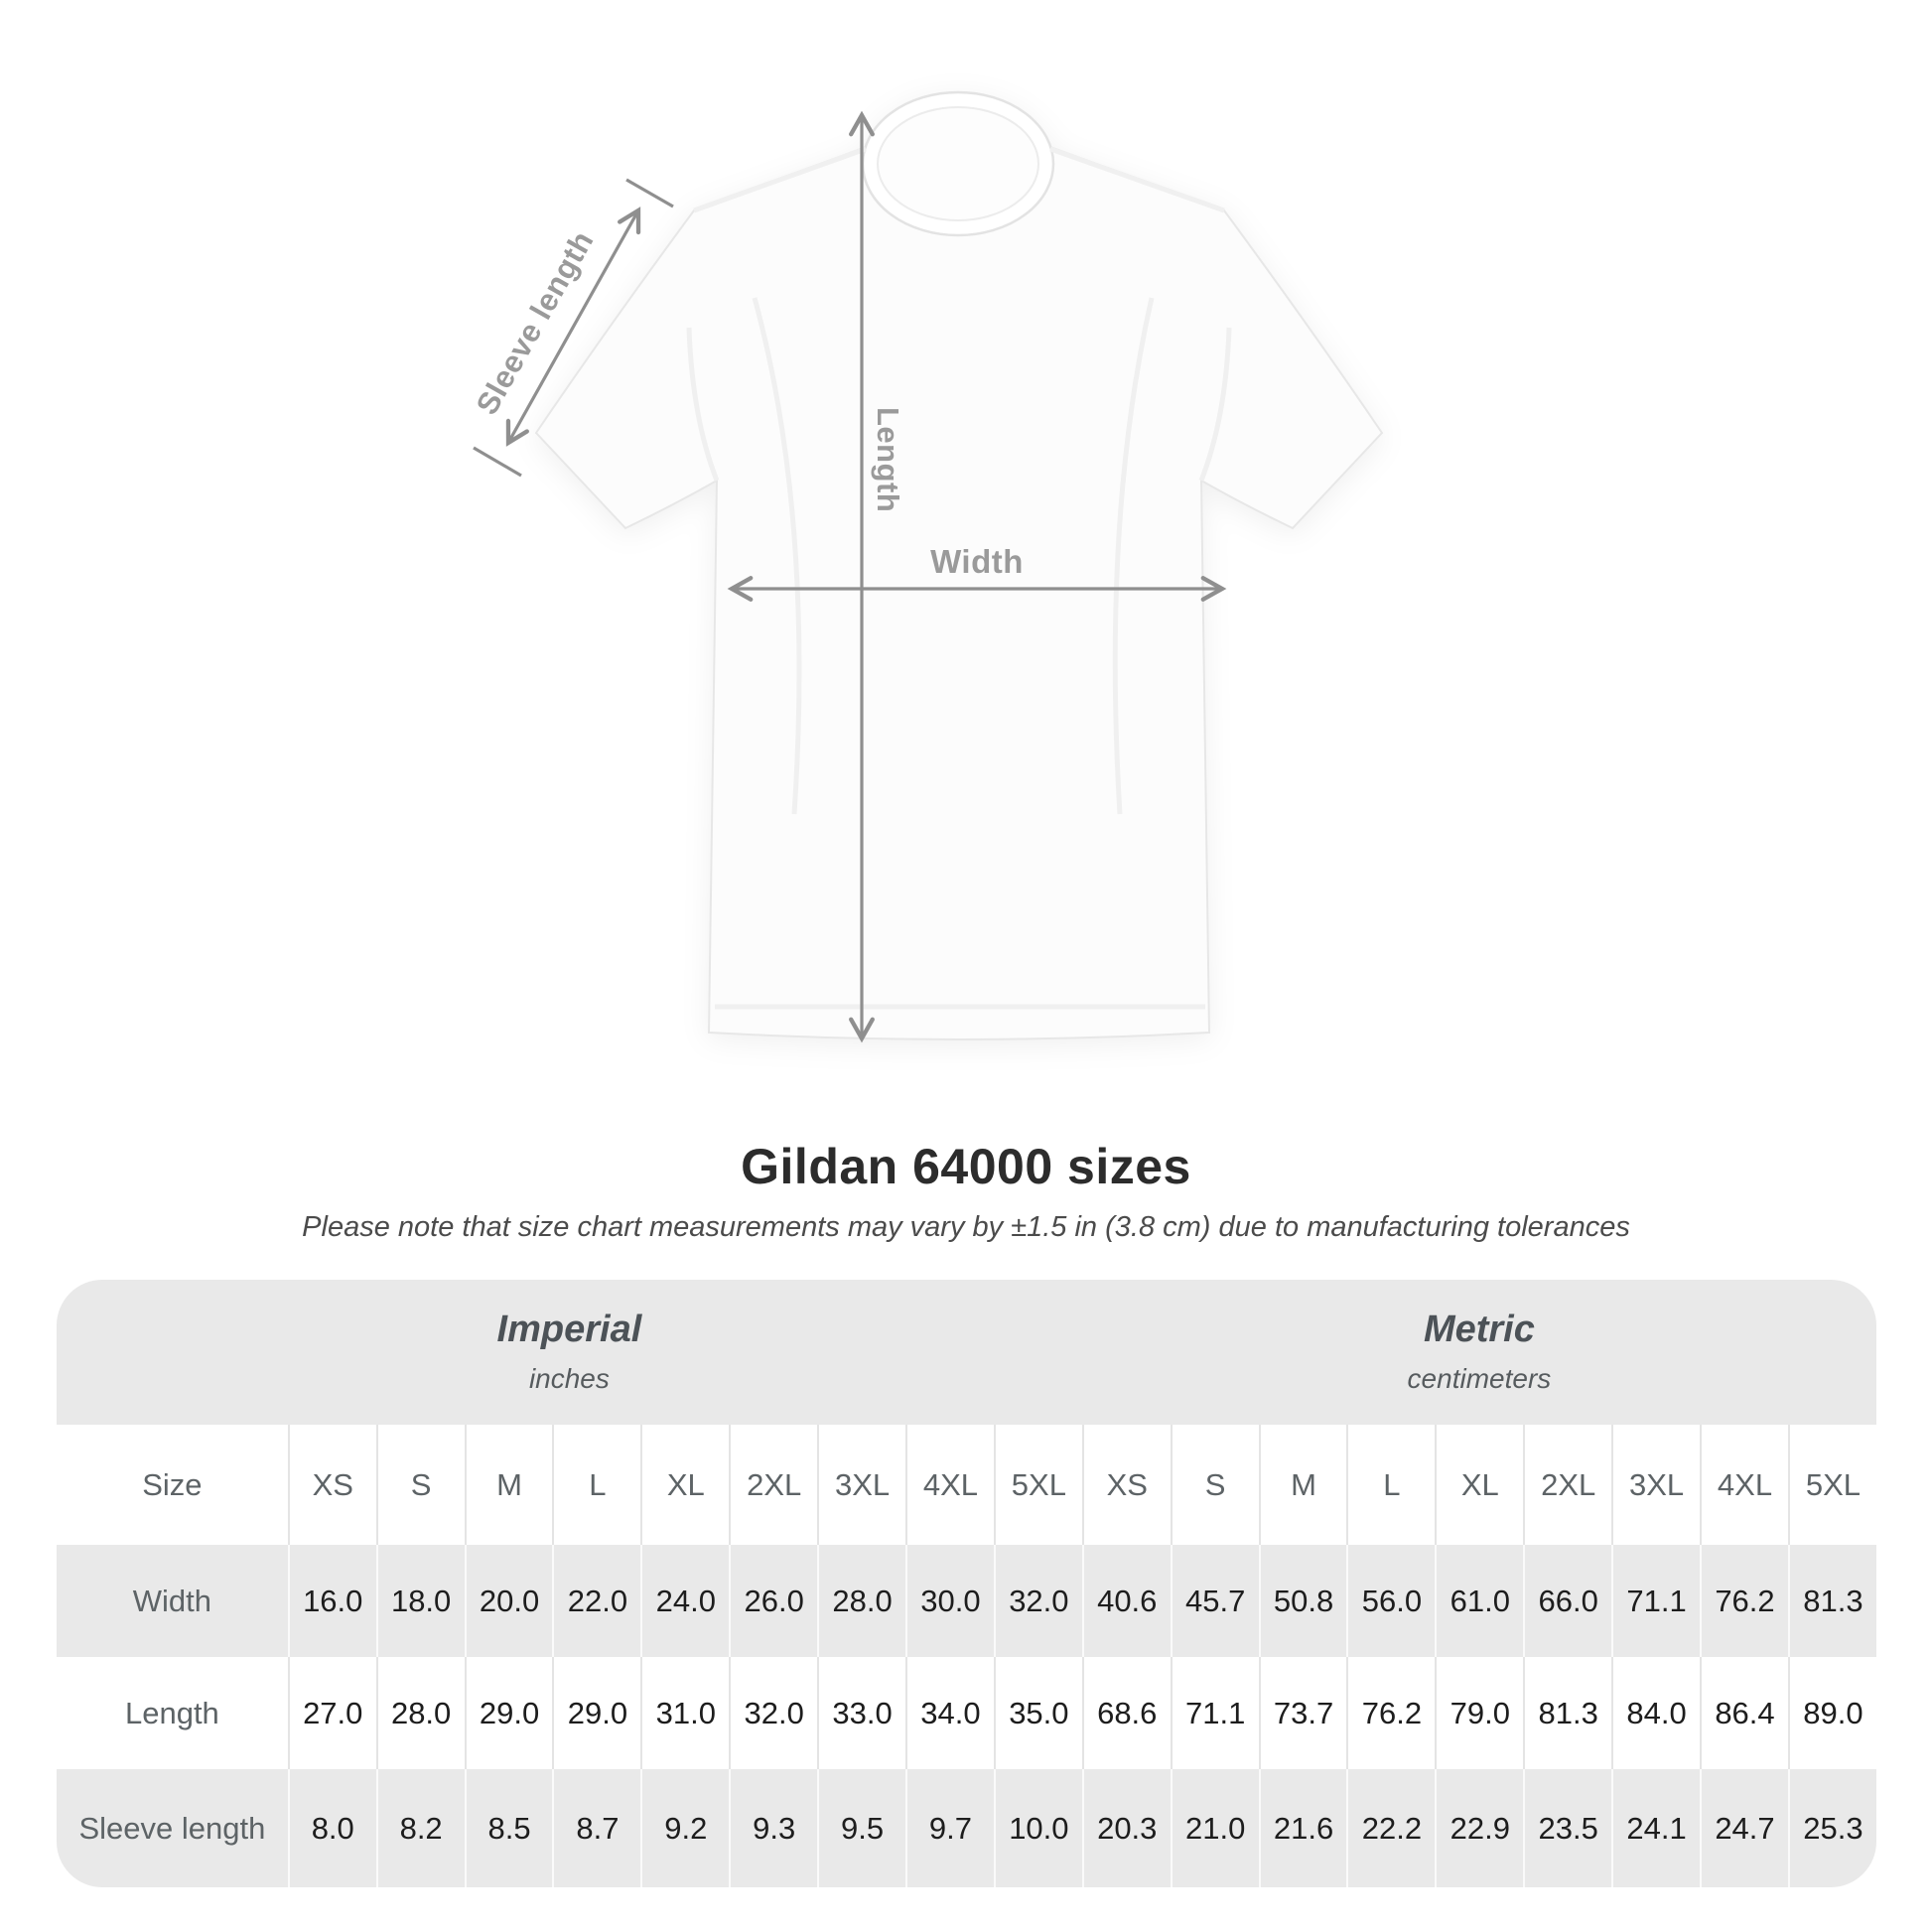 The image size is (1932, 1932). Describe the element at coordinates (1656, 1485) in the screenshot. I see `size-header-metric-3xl: 3XL` at that location.